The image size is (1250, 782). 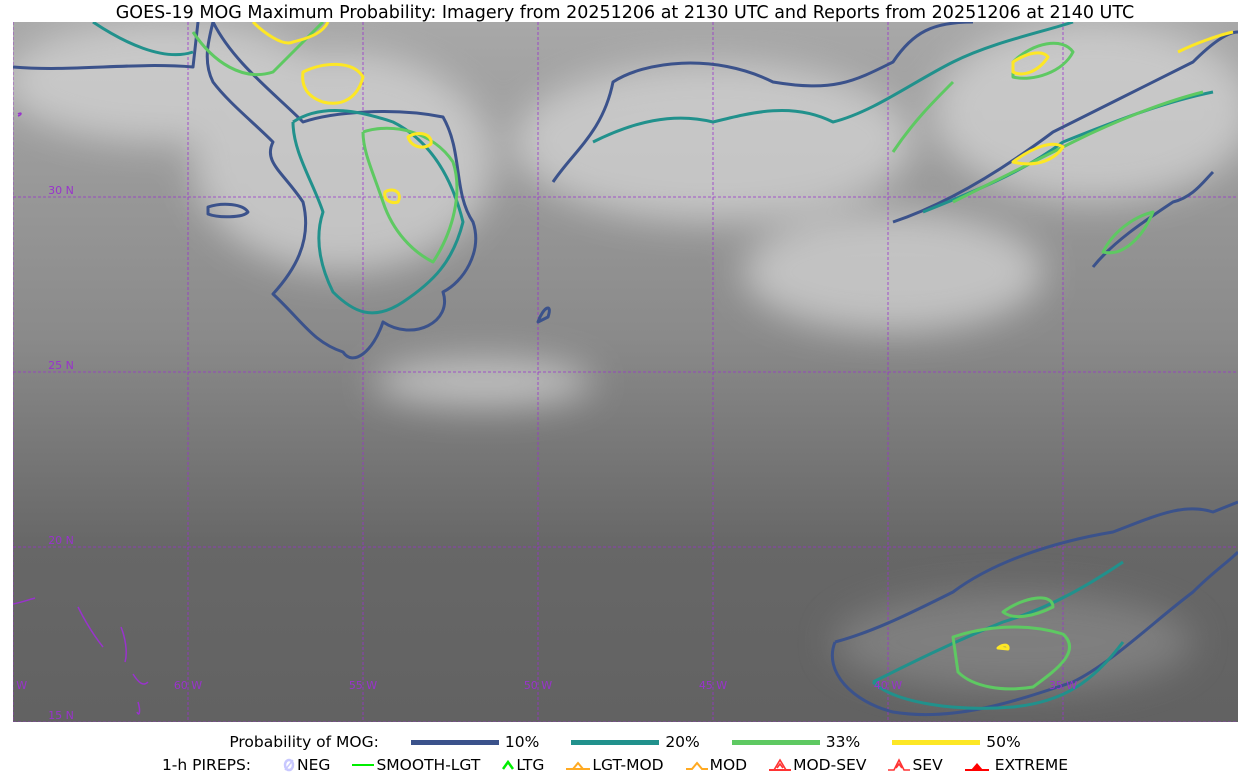 I want to click on latitude-label: 15 N, so click(x=61, y=715).